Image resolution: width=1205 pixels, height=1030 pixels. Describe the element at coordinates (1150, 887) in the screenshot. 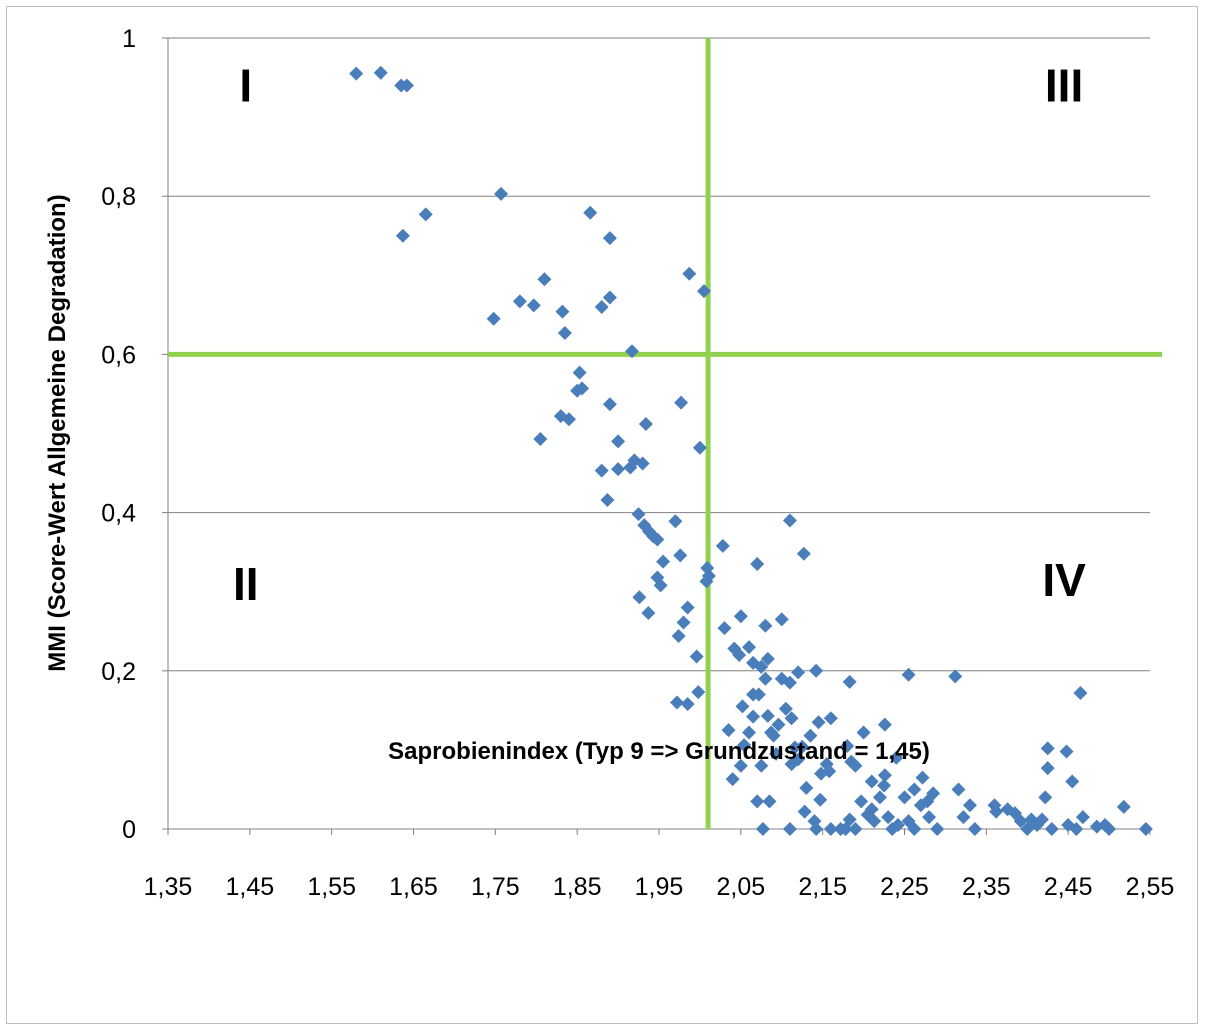

I see `x-tick-label-12: 2,55` at that location.